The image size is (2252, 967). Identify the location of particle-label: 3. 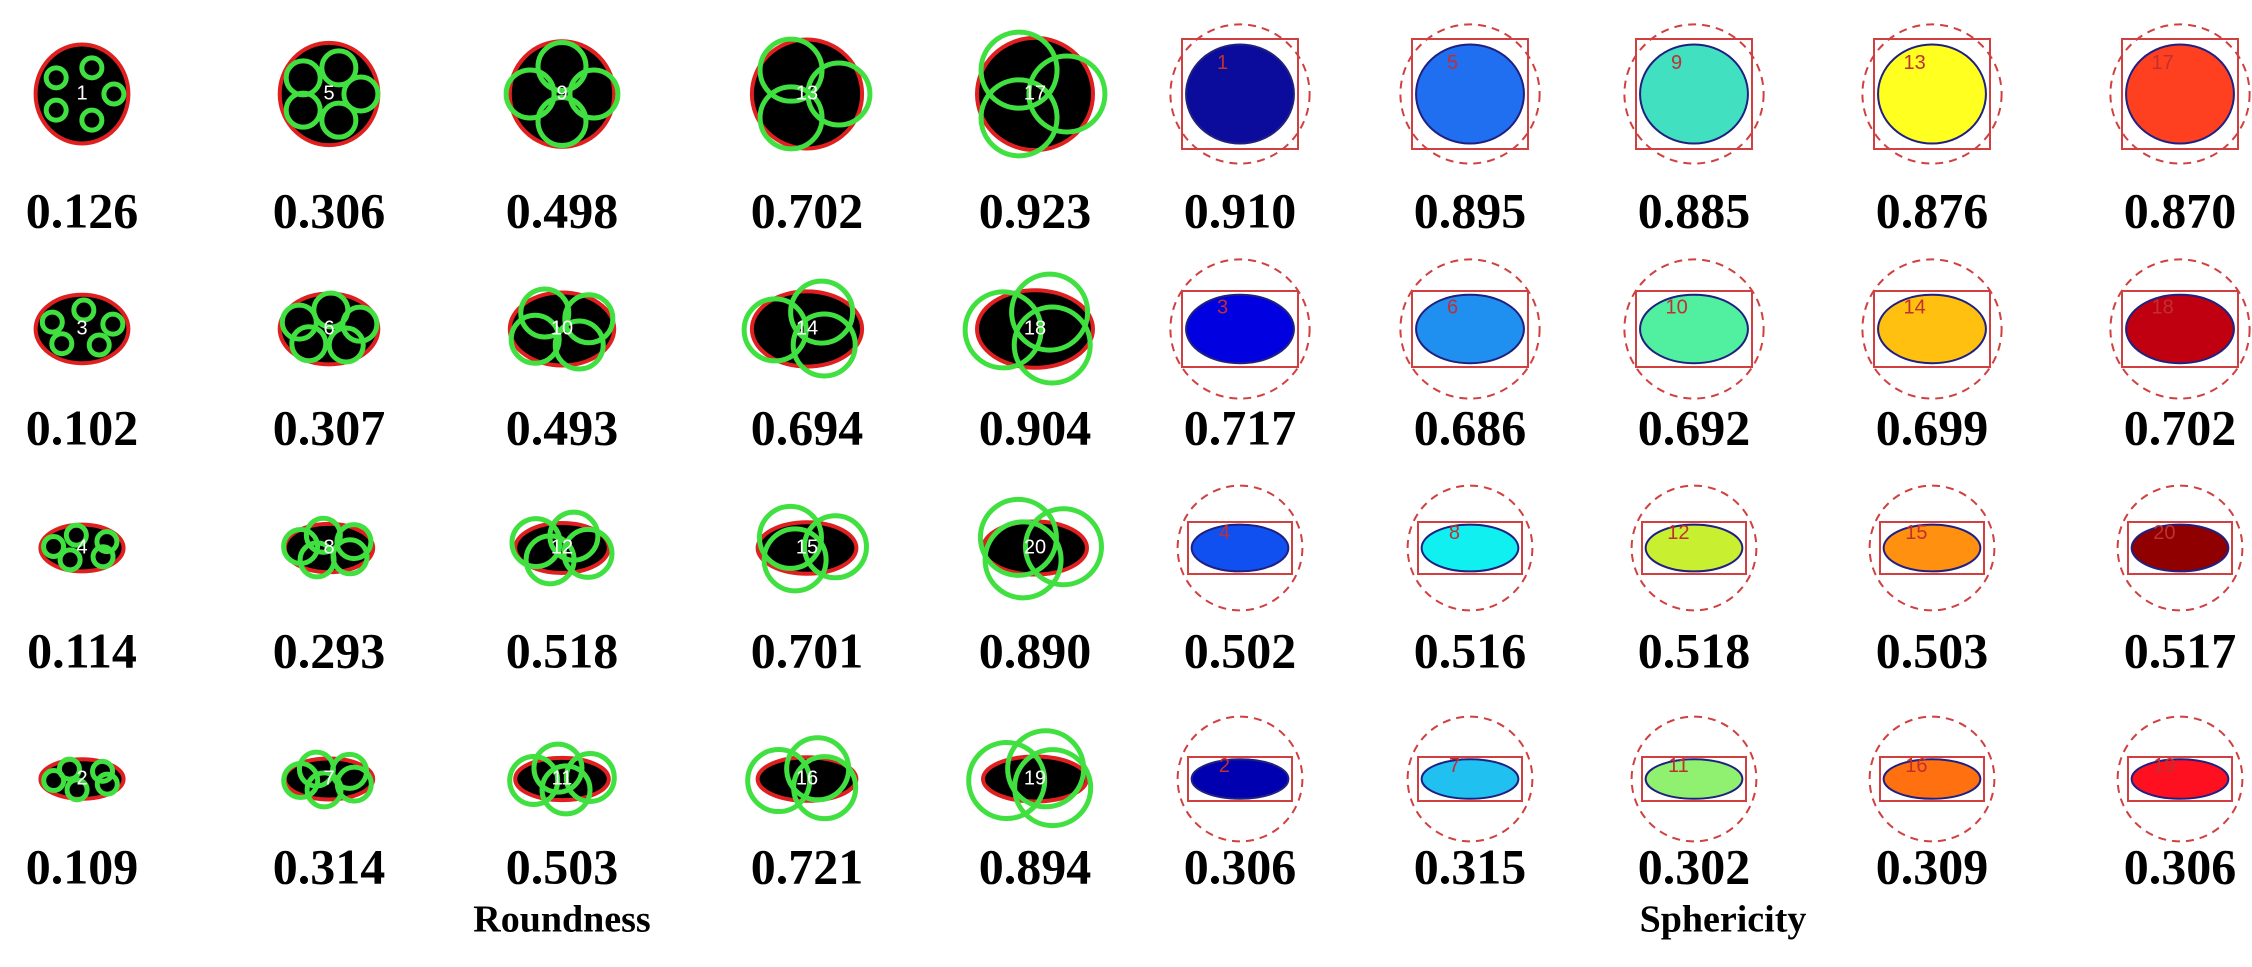
(1222, 307).